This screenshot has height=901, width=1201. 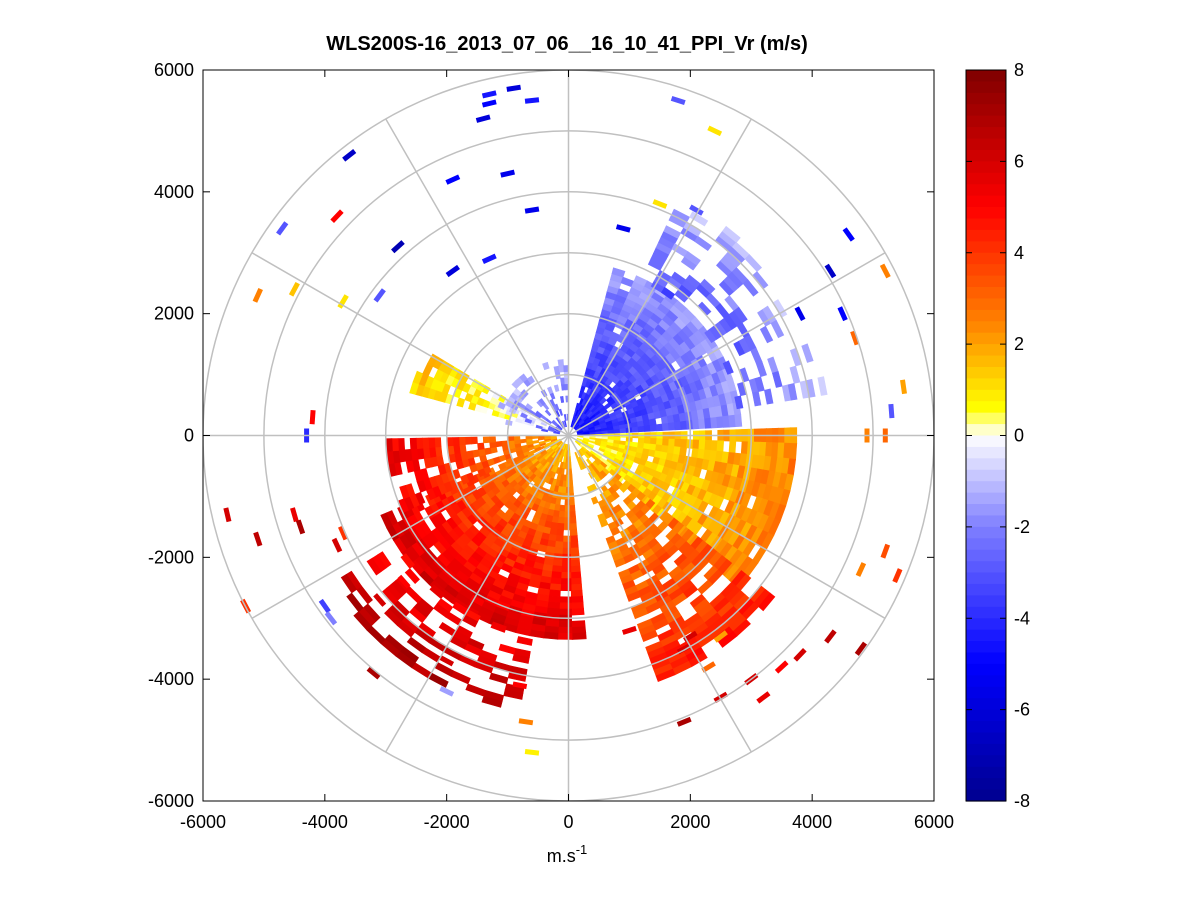 I want to click on x-tick-label: 6000, so click(x=934, y=822).